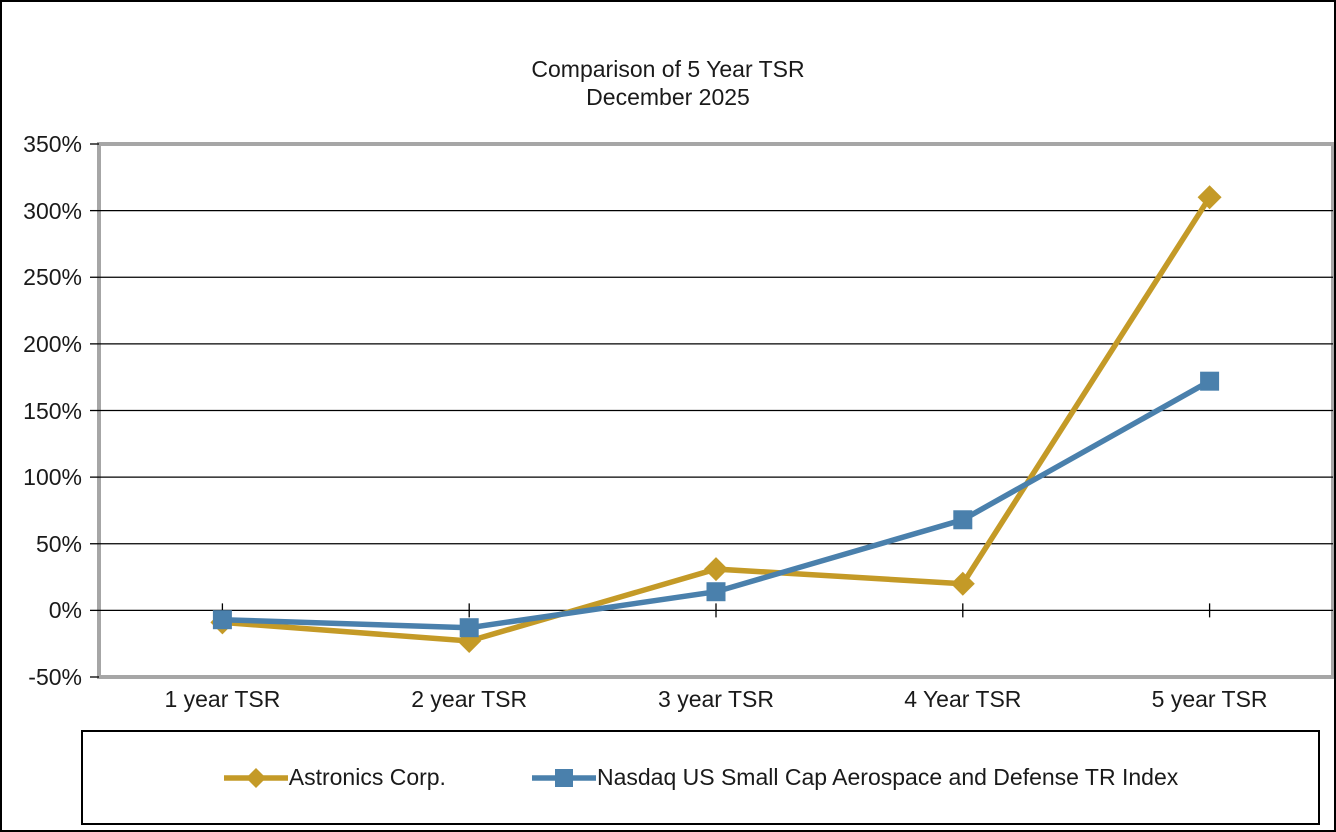 This screenshot has height=832, width=1336. I want to click on y-axis-tick-label: -50%, so click(55, 677).